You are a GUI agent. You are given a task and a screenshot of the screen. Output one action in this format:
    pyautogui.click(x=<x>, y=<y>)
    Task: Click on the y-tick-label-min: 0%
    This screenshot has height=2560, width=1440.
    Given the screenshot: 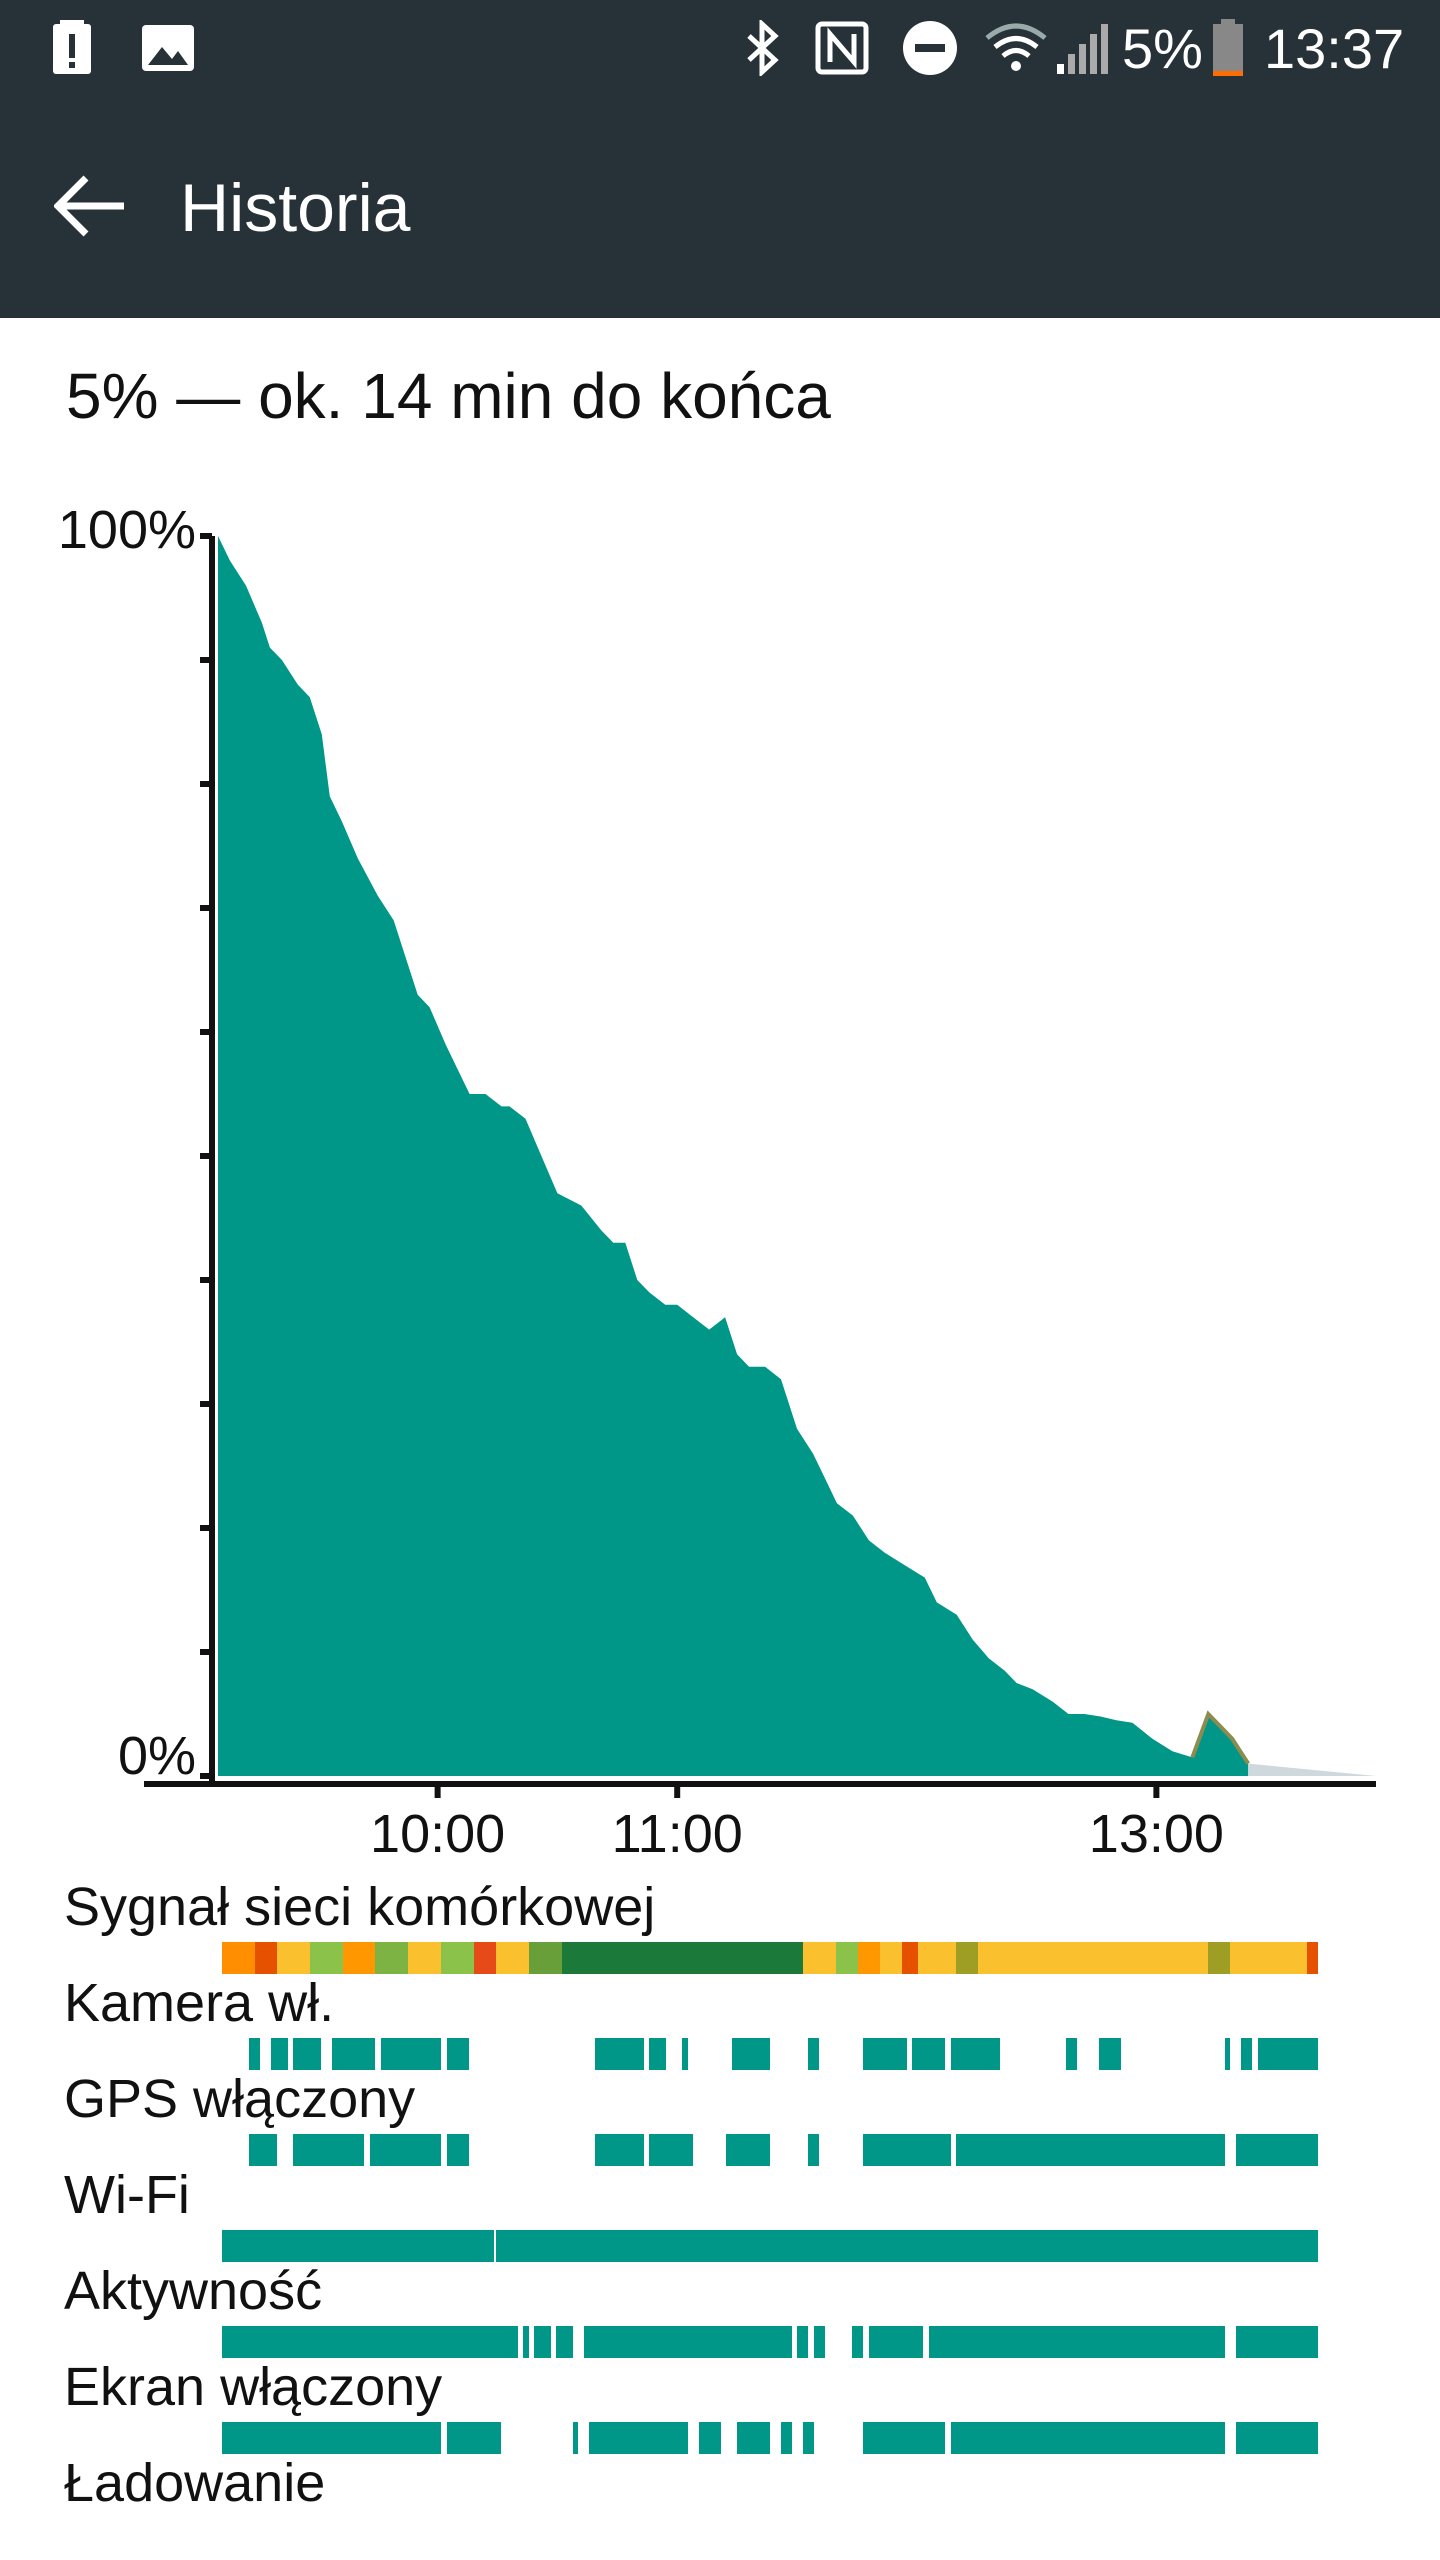 What is the action you would take?
    pyautogui.click(x=157, y=1756)
    